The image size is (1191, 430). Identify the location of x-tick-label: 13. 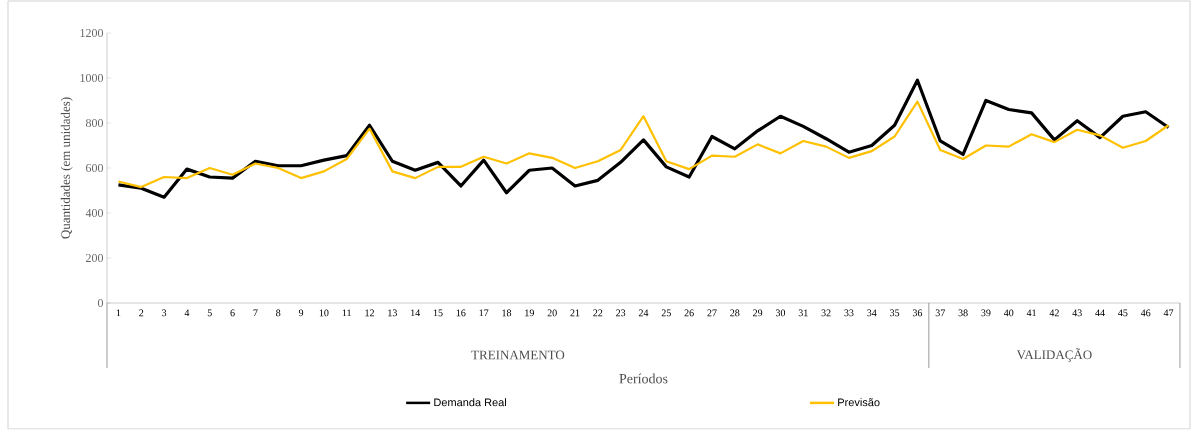
(392, 313).